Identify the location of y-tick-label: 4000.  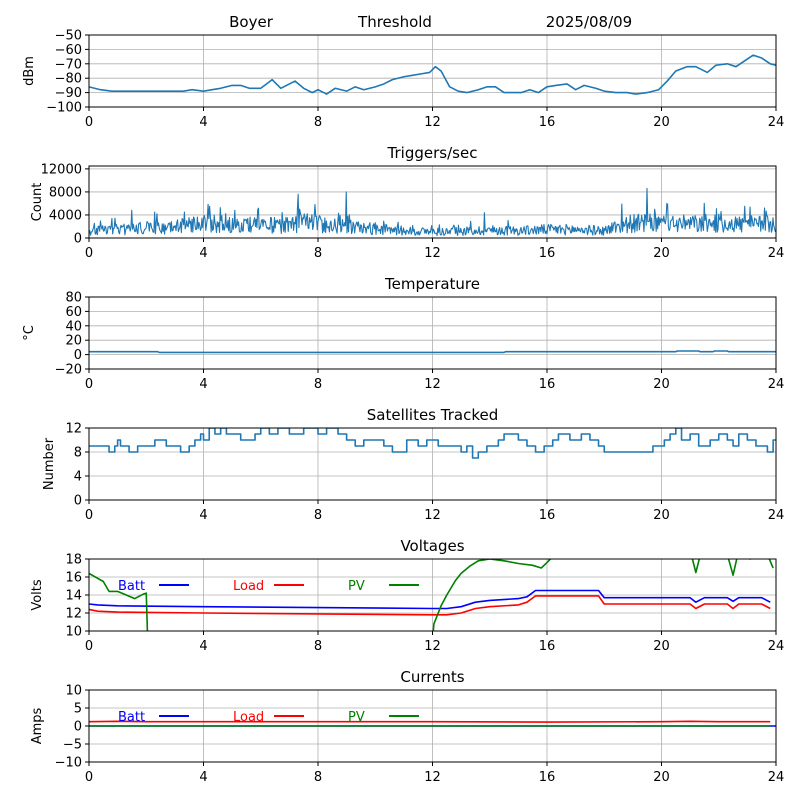
(65, 215).